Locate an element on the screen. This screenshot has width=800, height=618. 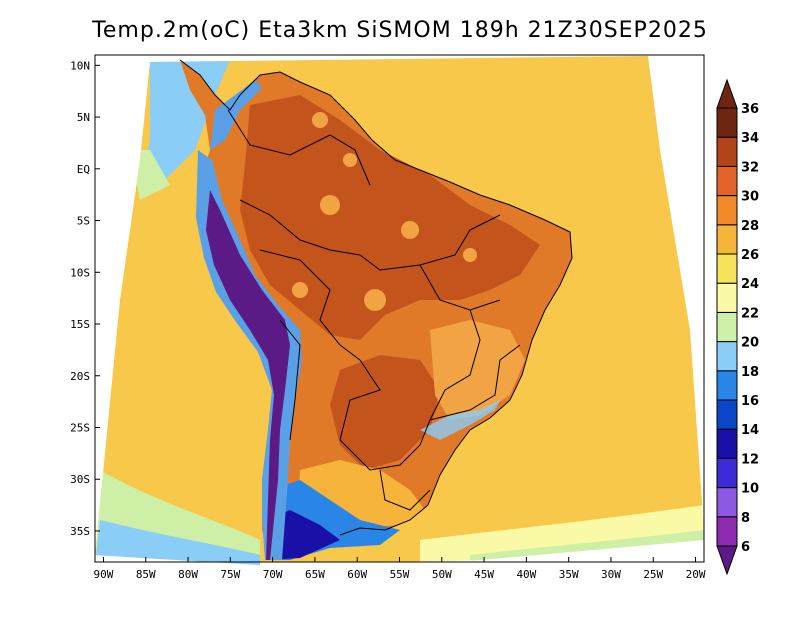
lon-tick-label: 50W is located at coordinates (442, 574).